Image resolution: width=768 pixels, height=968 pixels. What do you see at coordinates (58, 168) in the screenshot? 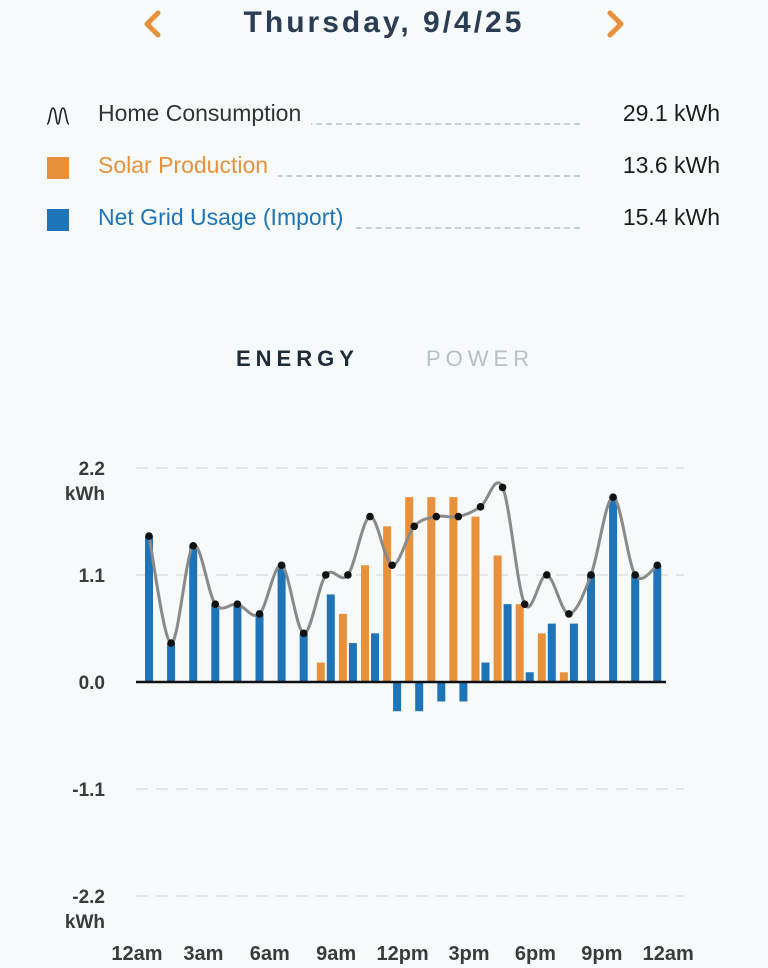
I see `solar-square-icon` at bounding box center [58, 168].